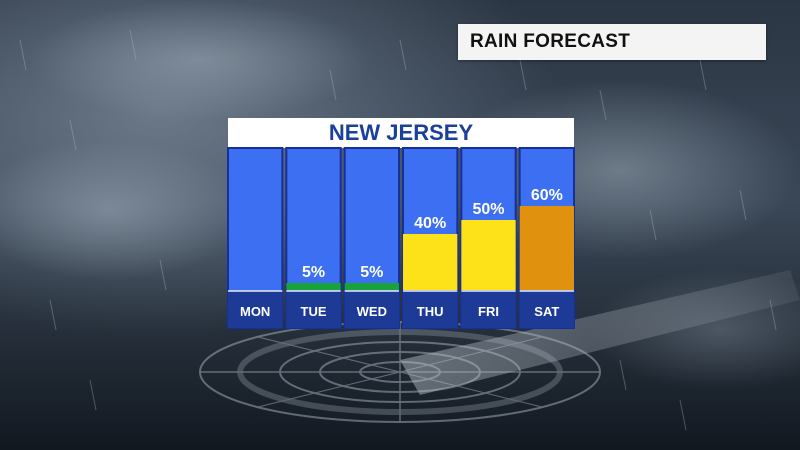 This screenshot has width=800, height=450. What do you see at coordinates (546, 248) in the screenshot?
I see `rain-bar-sat` at bounding box center [546, 248].